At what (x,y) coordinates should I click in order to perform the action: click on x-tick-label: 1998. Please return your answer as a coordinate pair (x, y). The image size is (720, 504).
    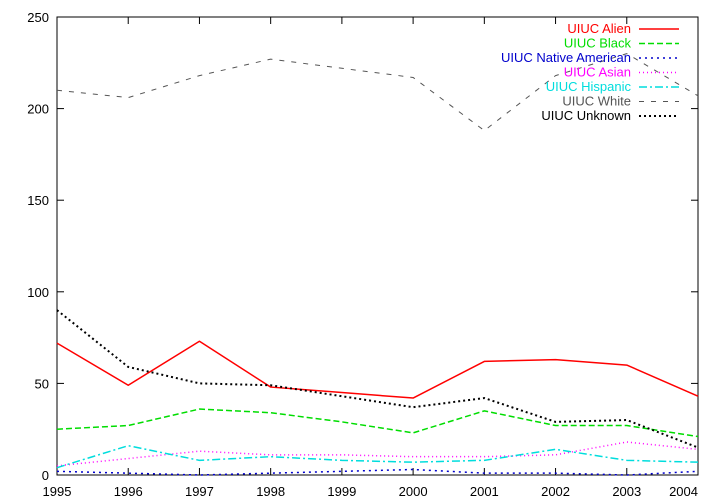
    Looking at the image, I should click on (270, 491).